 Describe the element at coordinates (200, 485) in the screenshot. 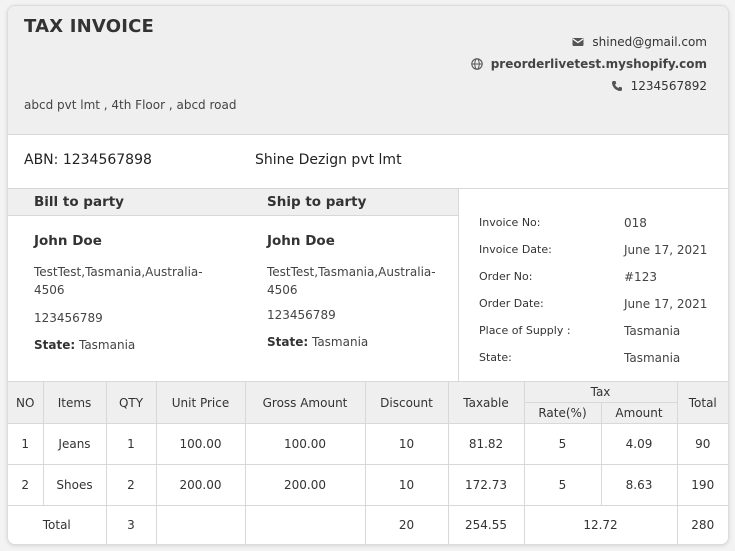

I see `cell-unit-price: 200.00` at that location.